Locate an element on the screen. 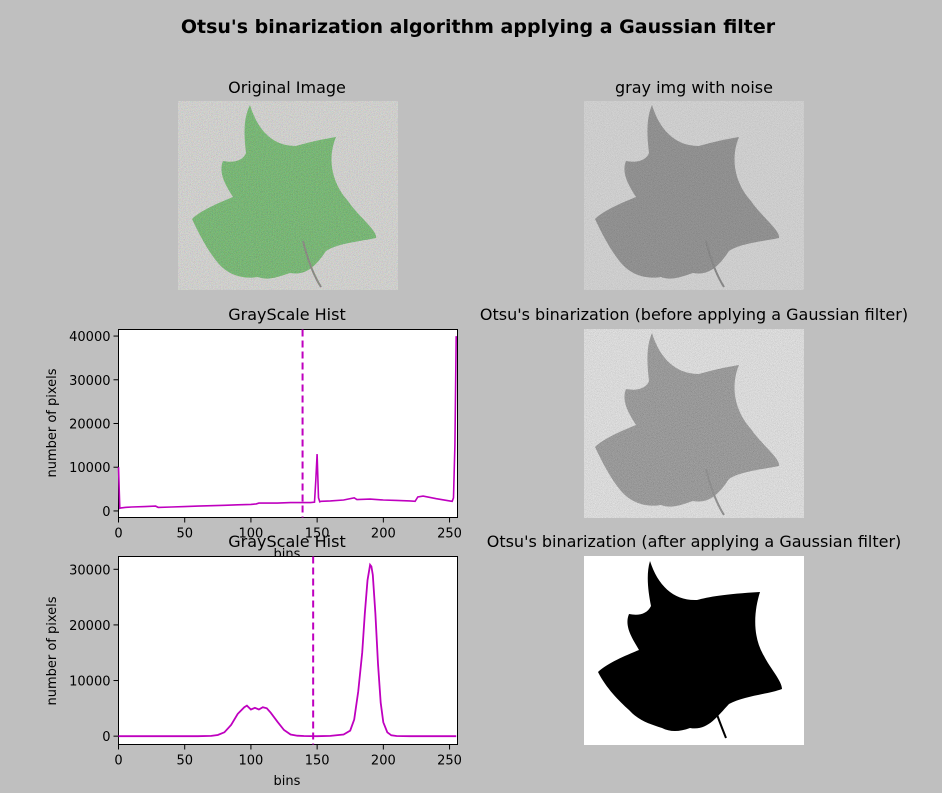 The image size is (942, 793). otsu-after-leaf-shape is located at coordinates (690, 646).